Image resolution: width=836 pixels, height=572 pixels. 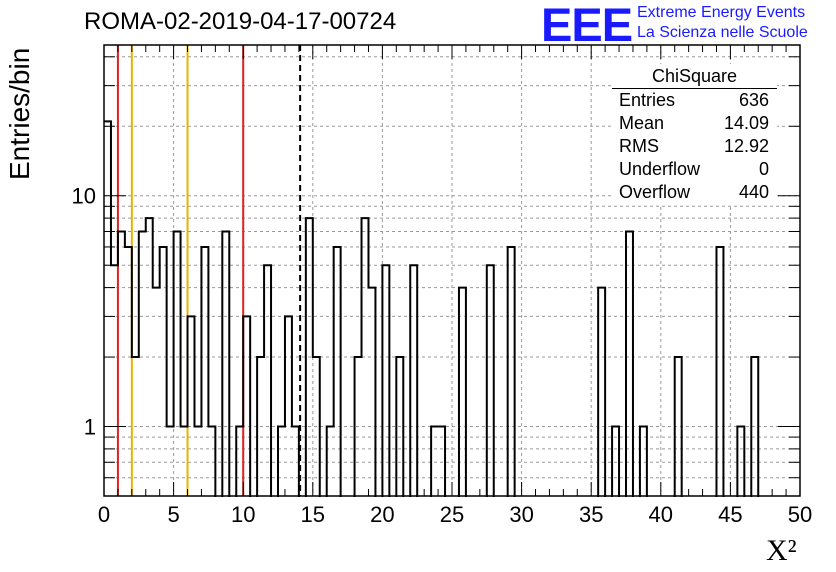 What do you see at coordinates (722, 32) in the screenshot?
I see `logo-line-2: La Scienza nelle Scuole` at bounding box center [722, 32].